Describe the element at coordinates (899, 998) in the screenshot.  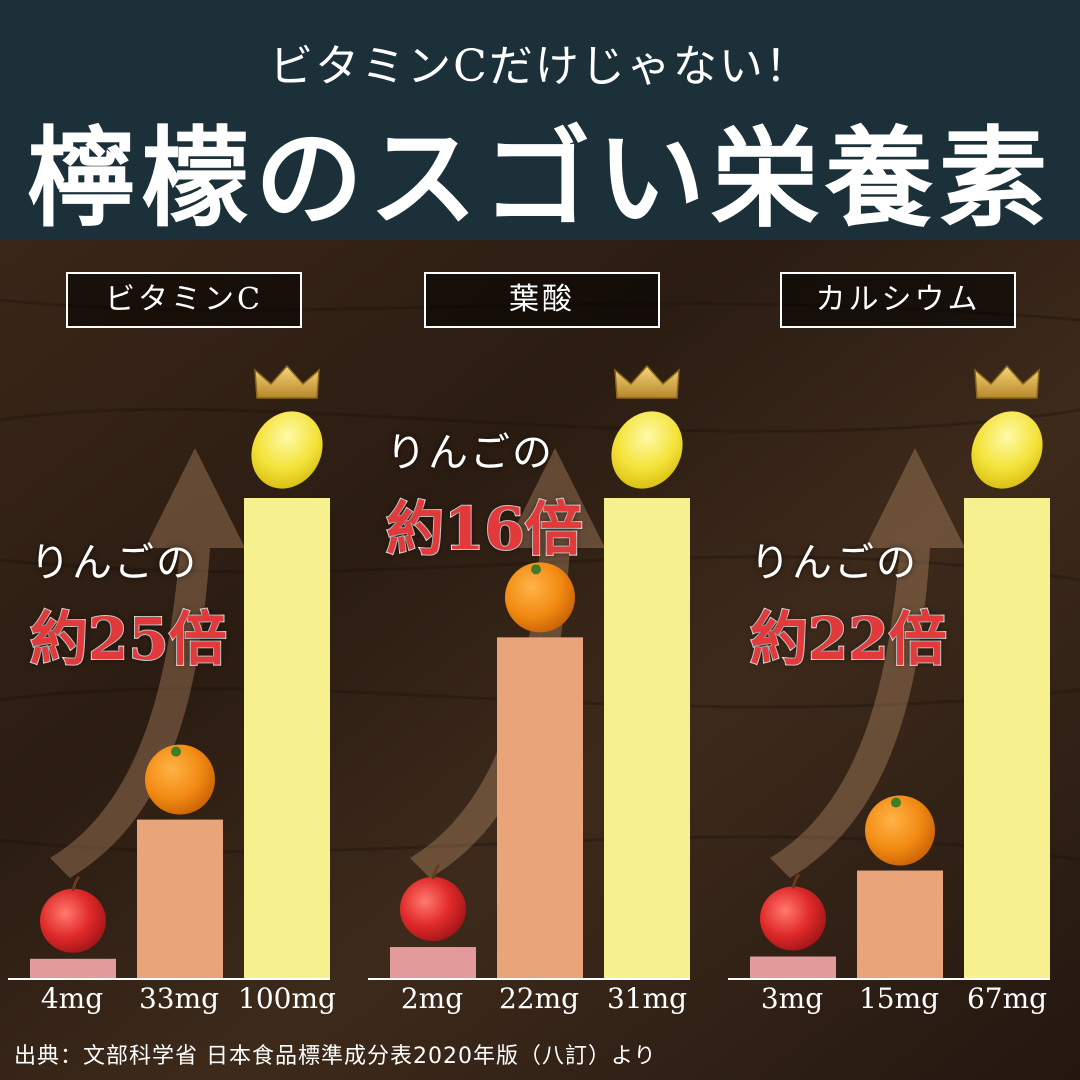
I see `value-label: 15mg` at that location.